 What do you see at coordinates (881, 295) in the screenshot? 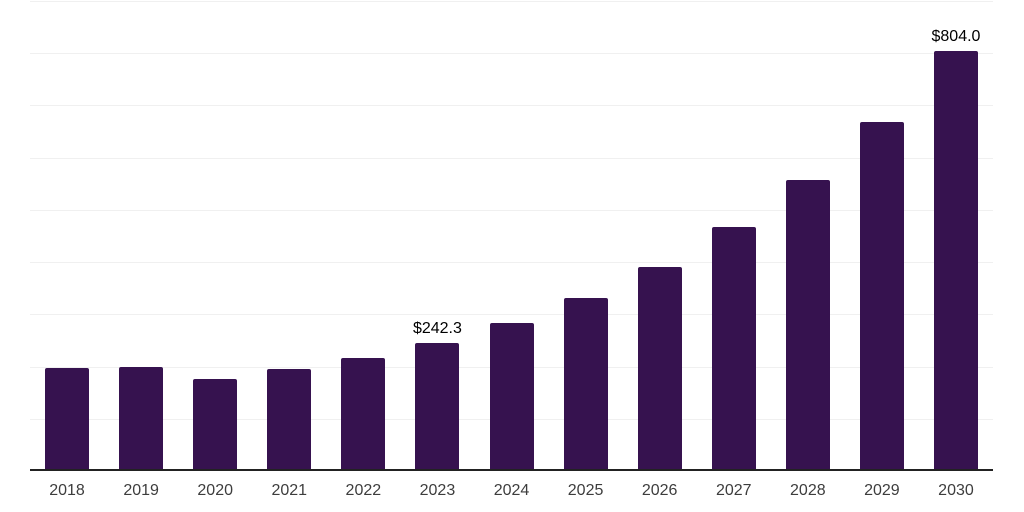
I see `bar-2029` at bounding box center [881, 295].